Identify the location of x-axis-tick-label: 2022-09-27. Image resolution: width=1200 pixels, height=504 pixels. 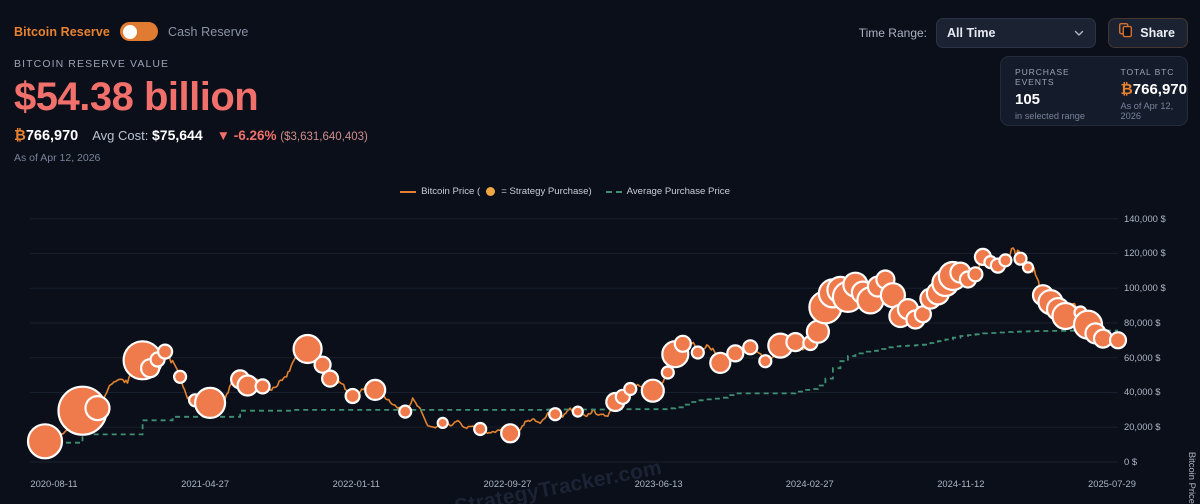
(507, 483).